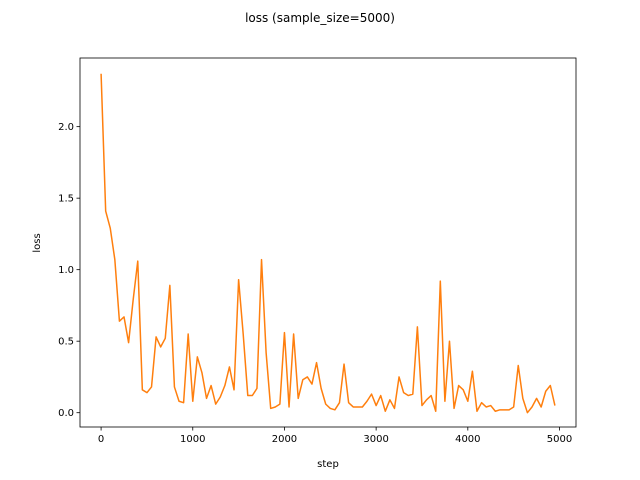 The height and width of the screenshot is (480, 640). Describe the element at coordinates (66, 199) in the screenshot. I see `y-tick-label: 1.5` at that location.